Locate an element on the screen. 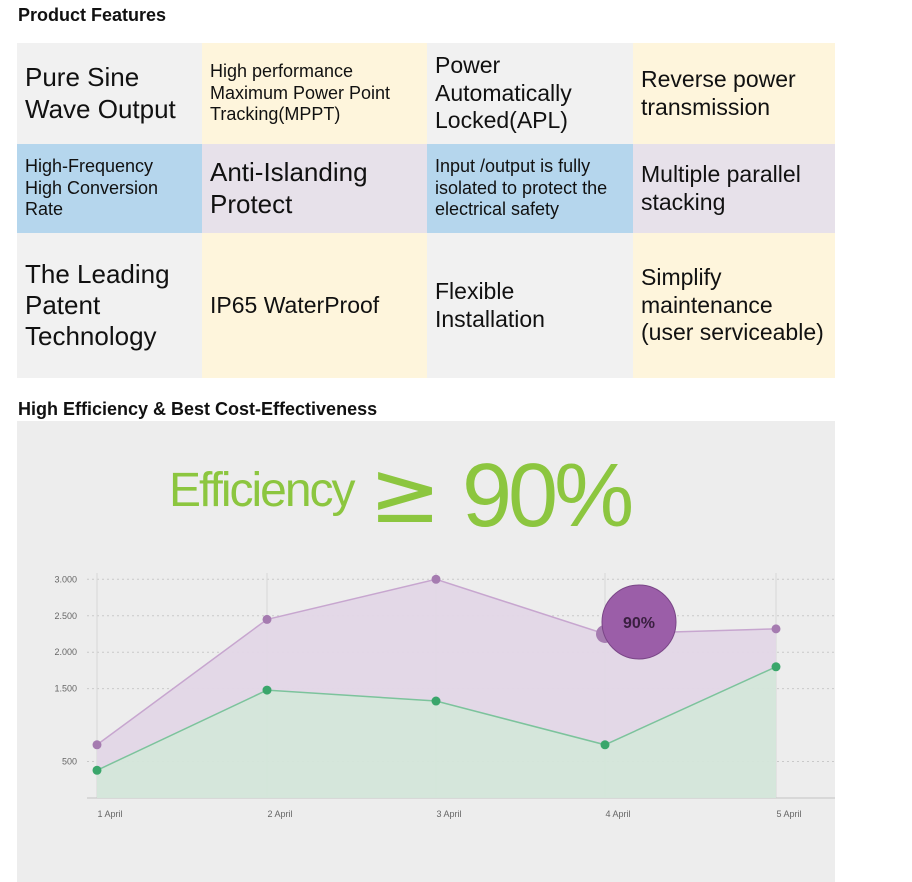  callout-bubble is located at coordinates (639, 622).